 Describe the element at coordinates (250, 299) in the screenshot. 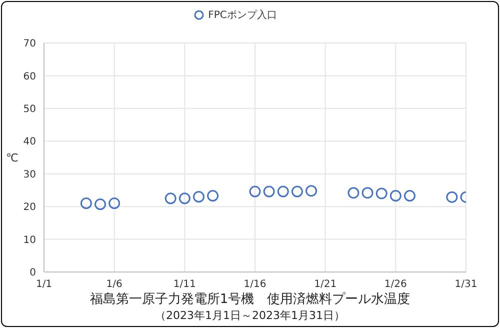

I see `text: 福島第一原子力発電所1号機 使用済燃料プール水温度` at that location.